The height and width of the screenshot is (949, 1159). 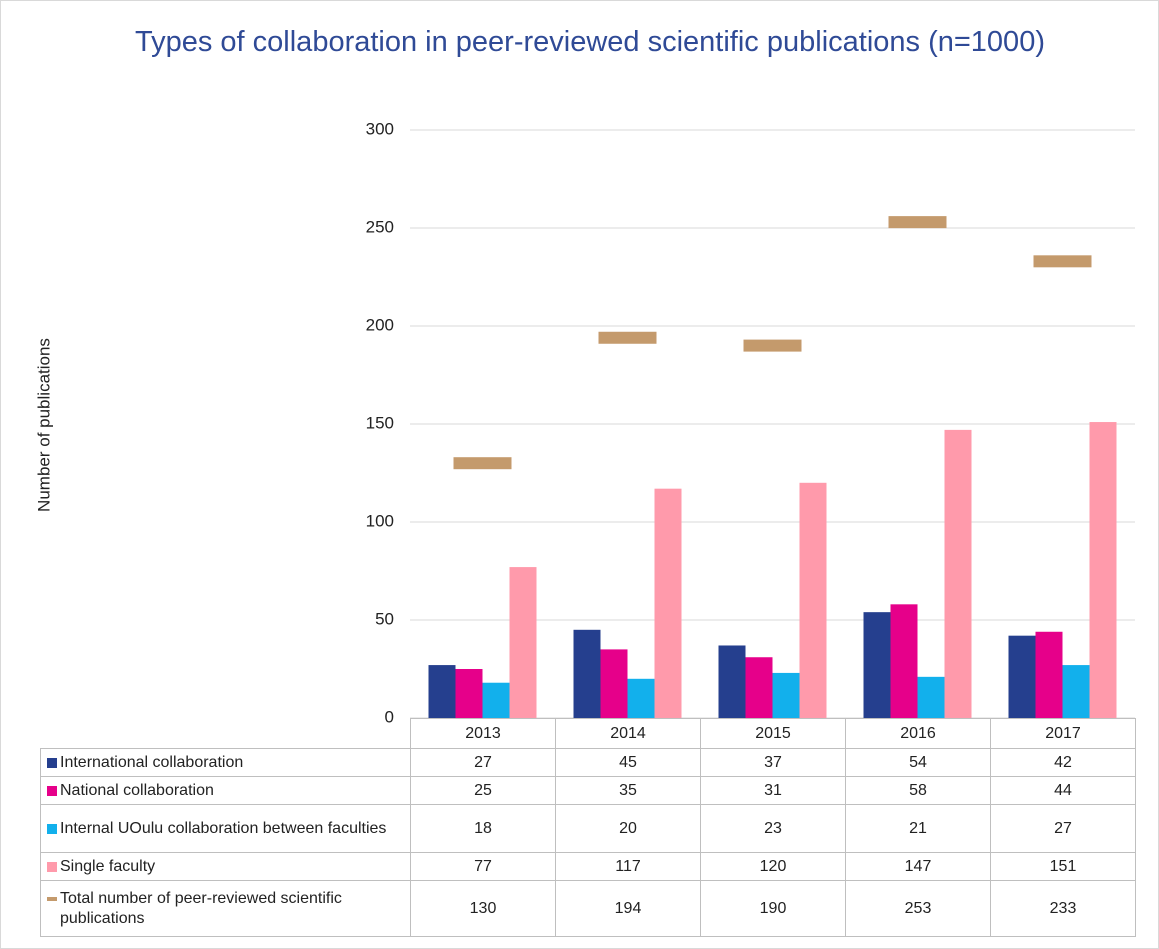 What do you see at coordinates (773, 790) in the screenshot?
I see `value-cell: 31` at bounding box center [773, 790].